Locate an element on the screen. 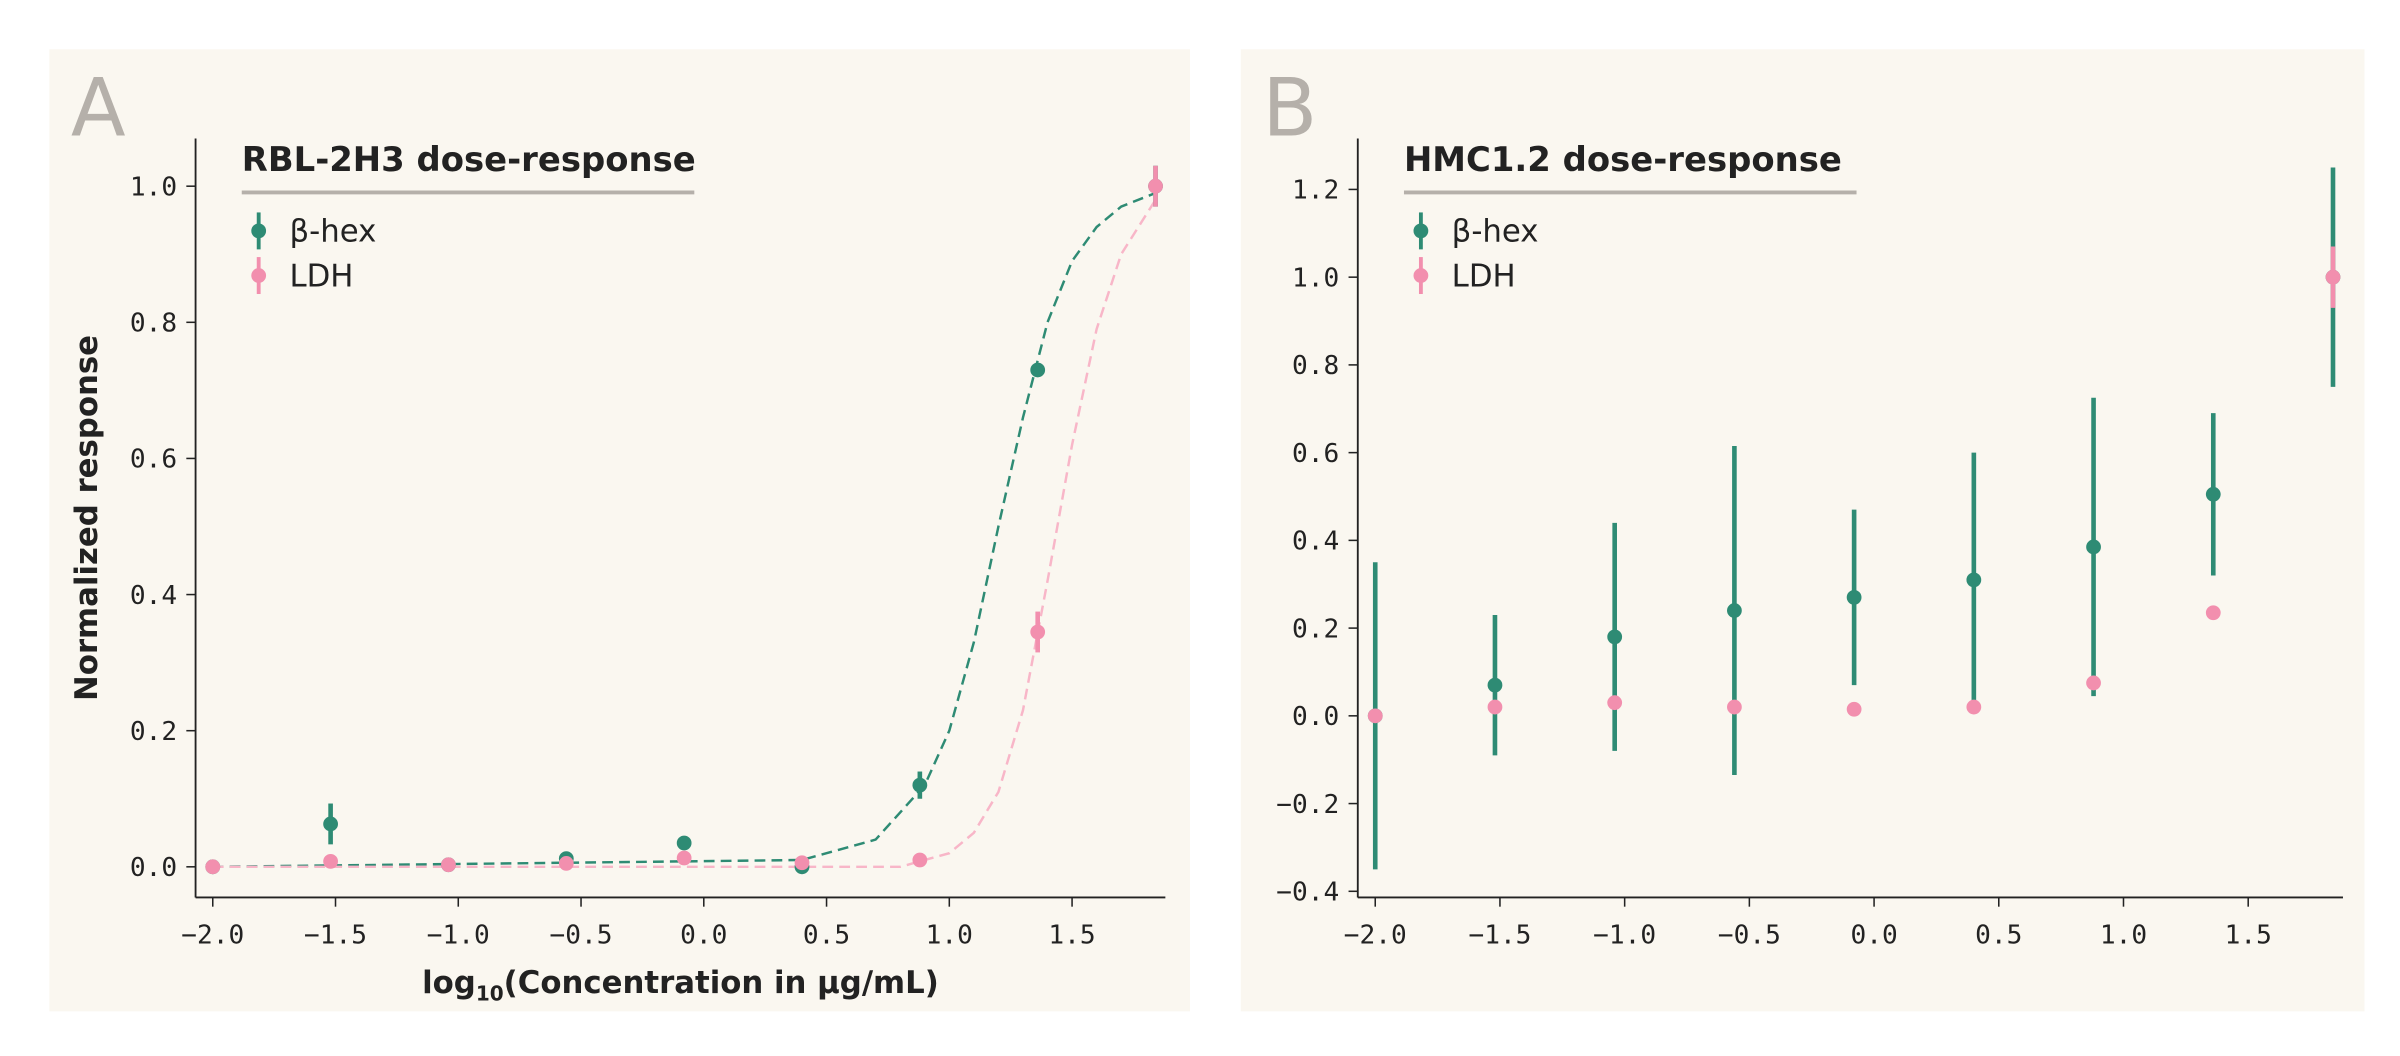 The image size is (2400, 1056). x-axis-label-sub: 10 is located at coordinates (490, 994).